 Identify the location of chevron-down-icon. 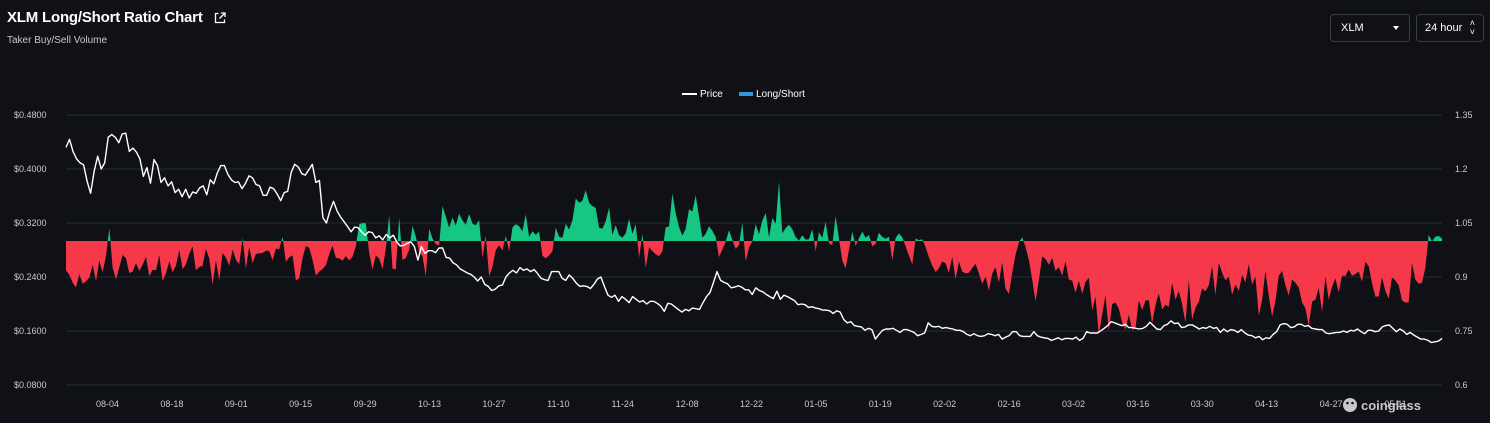
(1396, 28).